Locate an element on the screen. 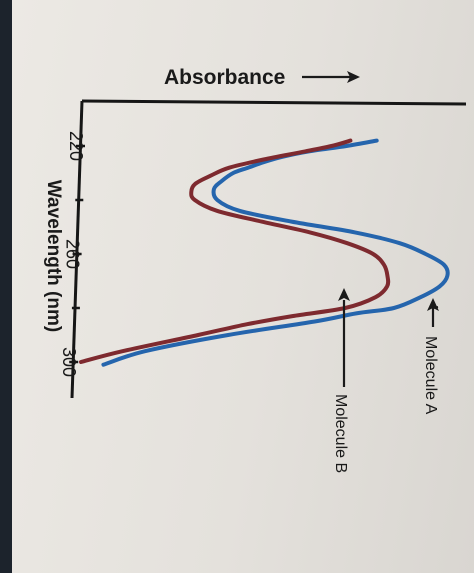  absorbance-axis-line is located at coordinates (274, 102).